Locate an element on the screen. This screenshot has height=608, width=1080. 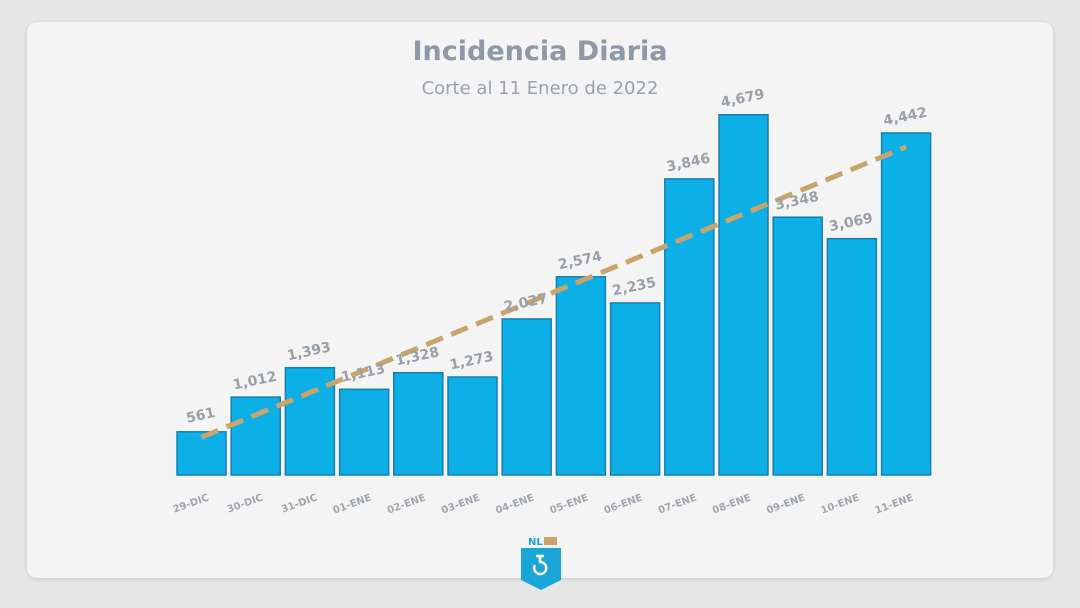
x-tick-label: 03-ENE is located at coordinates (461, 504).